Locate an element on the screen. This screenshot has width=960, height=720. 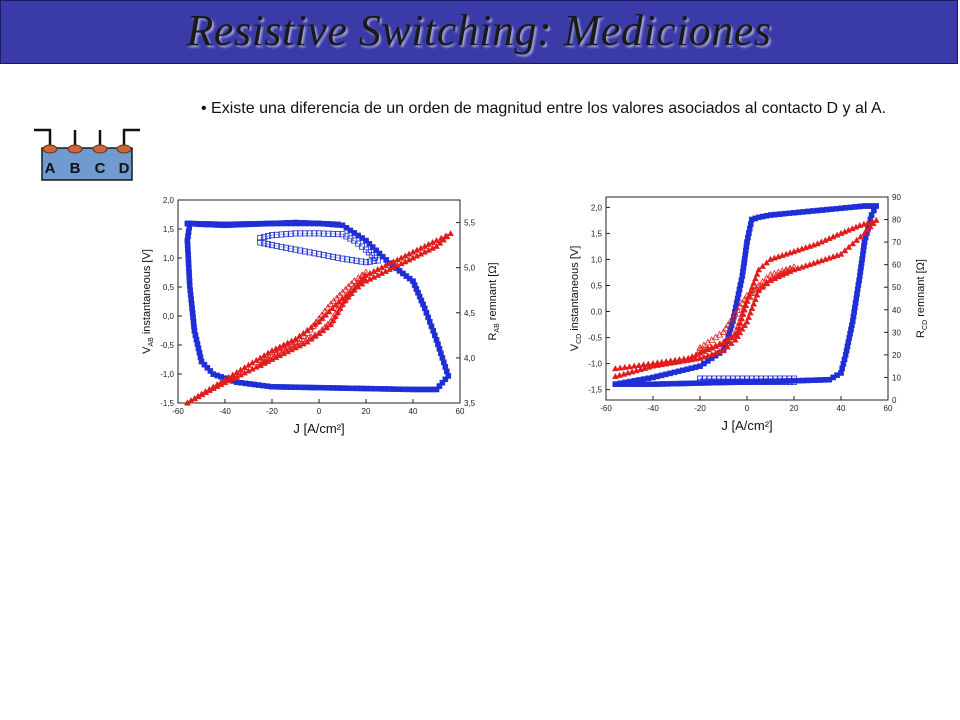
series-line is located at coordinates (747, 380).